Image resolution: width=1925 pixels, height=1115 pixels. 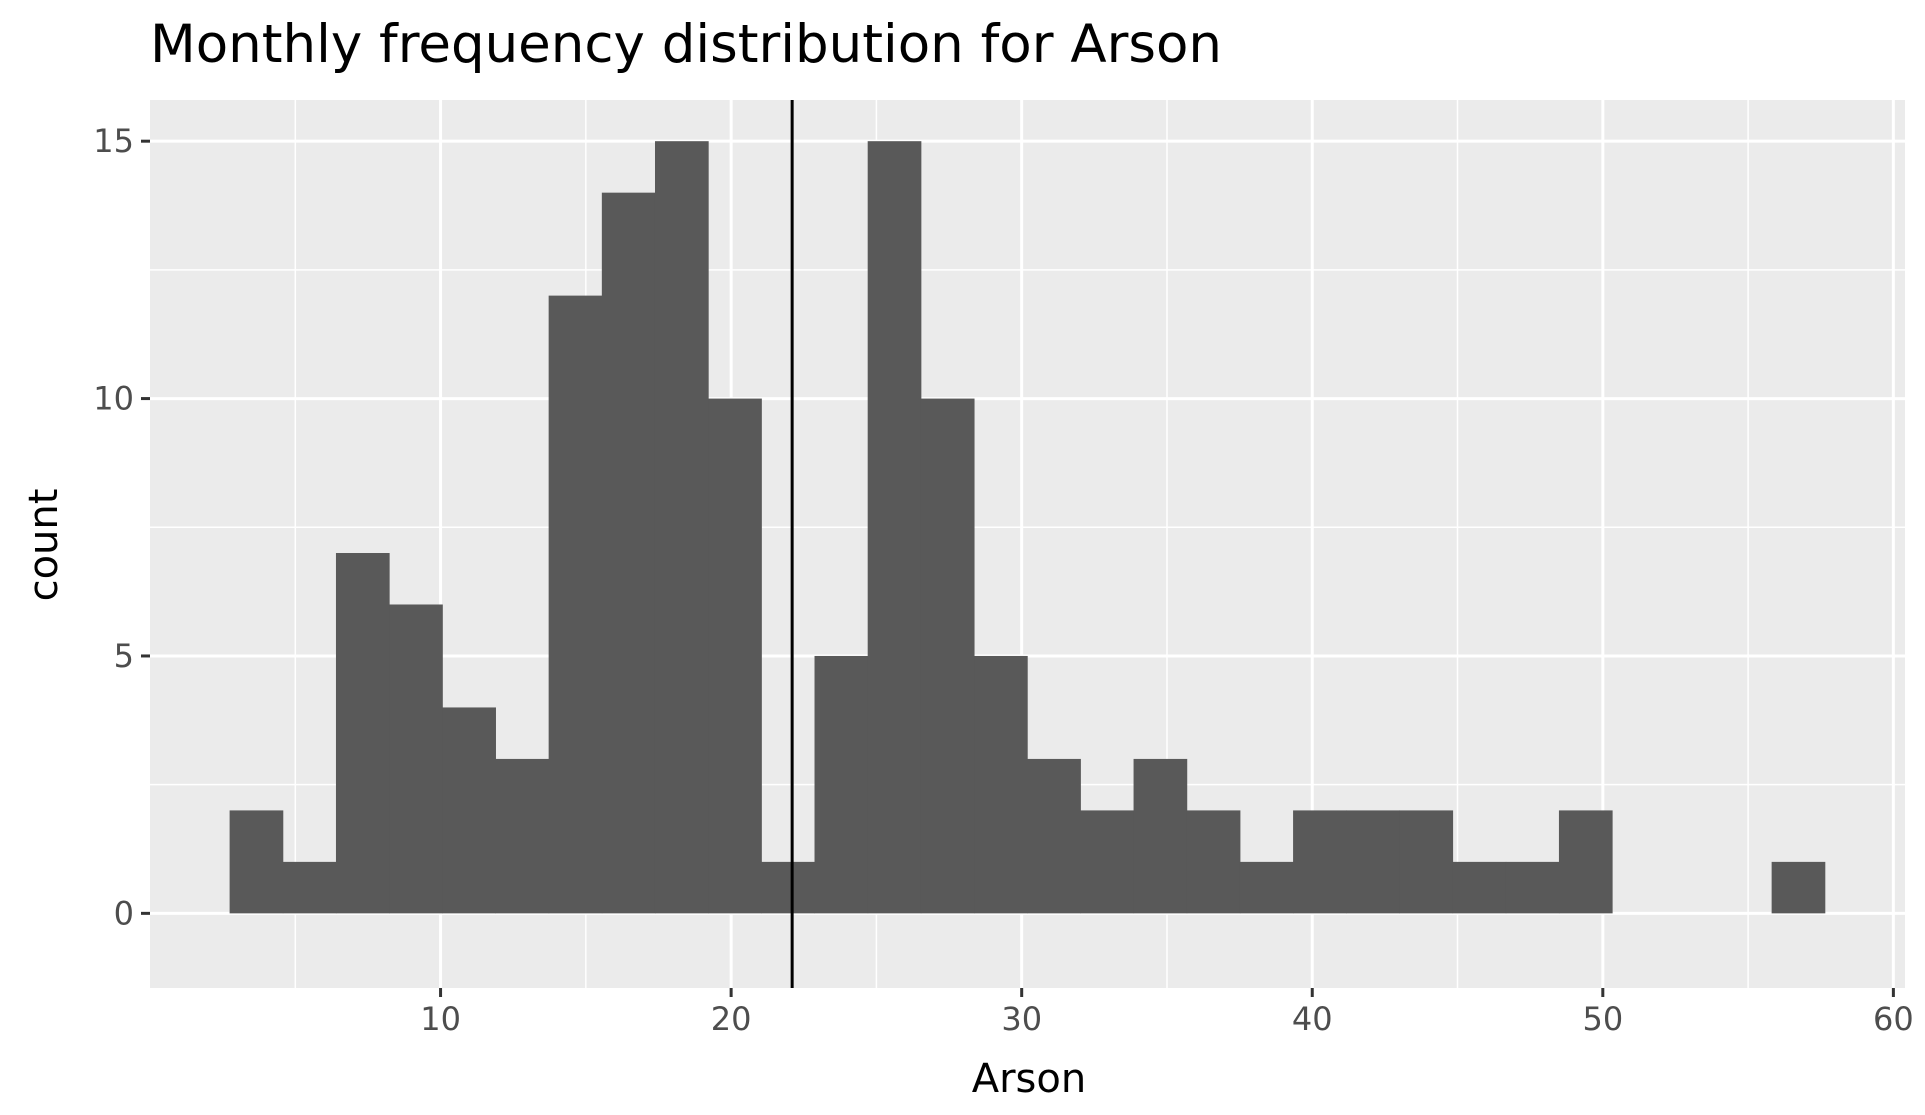 What do you see at coordinates (1893, 1019) in the screenshot?
I see `x-tick-label: 60` at bounding box center [1893, 1019].